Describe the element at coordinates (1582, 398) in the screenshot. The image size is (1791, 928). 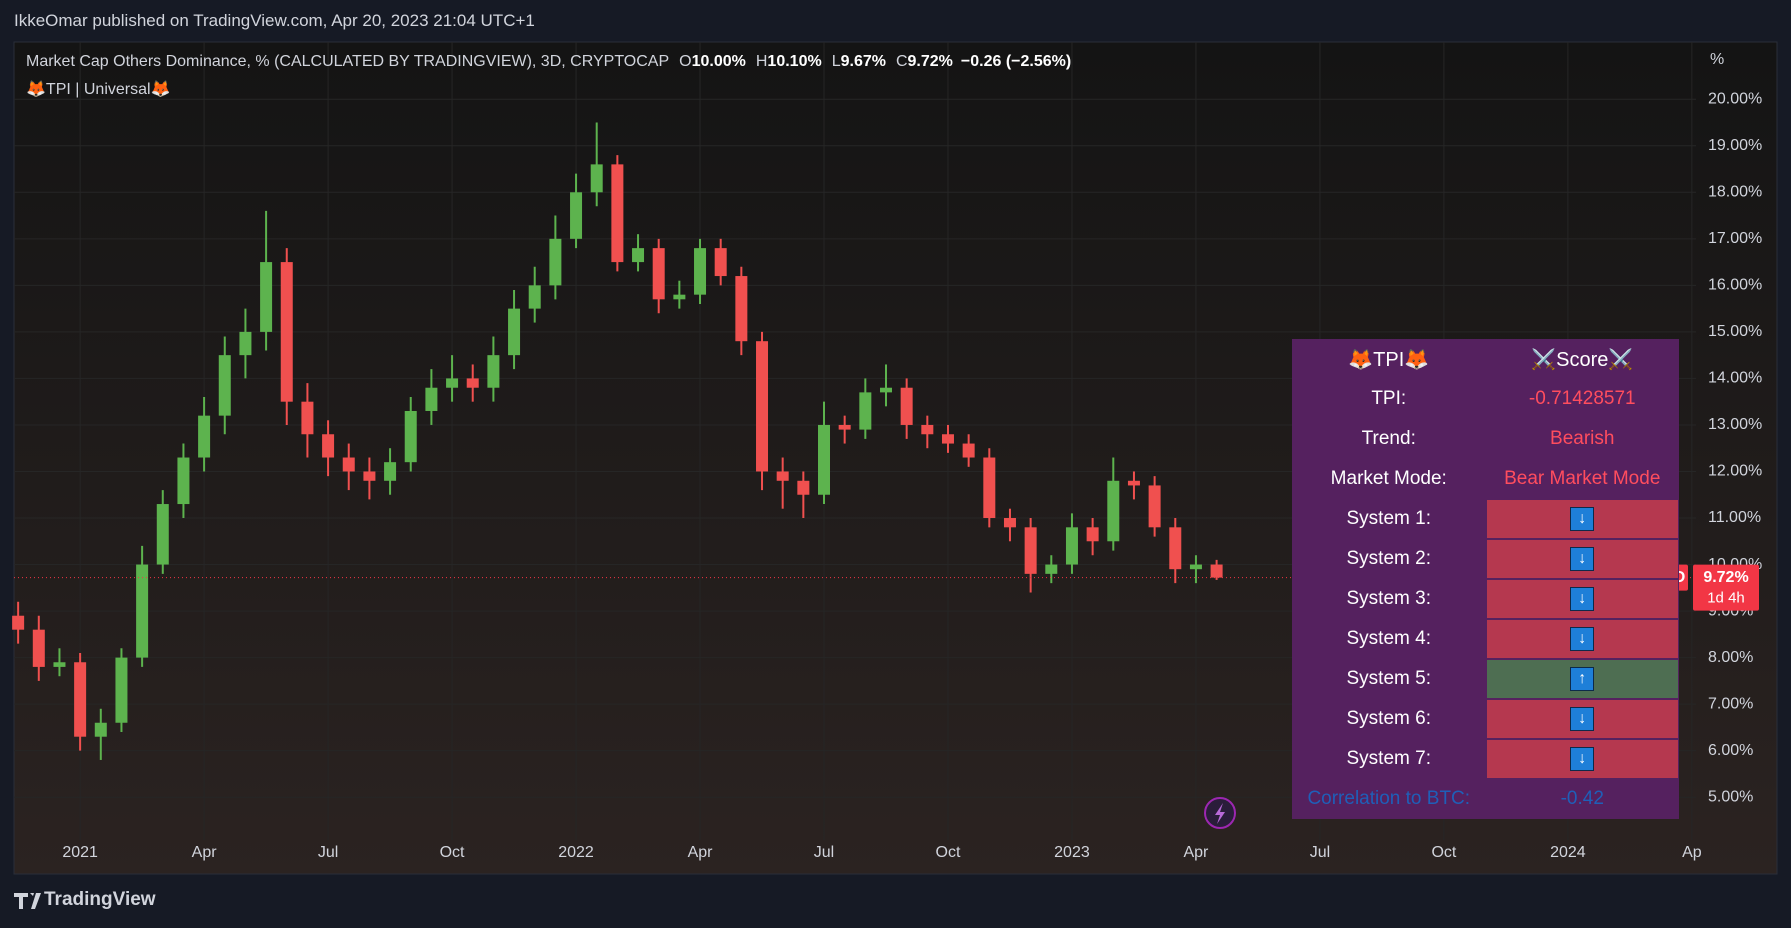
I see `row-value: -0.71428571` at that location.